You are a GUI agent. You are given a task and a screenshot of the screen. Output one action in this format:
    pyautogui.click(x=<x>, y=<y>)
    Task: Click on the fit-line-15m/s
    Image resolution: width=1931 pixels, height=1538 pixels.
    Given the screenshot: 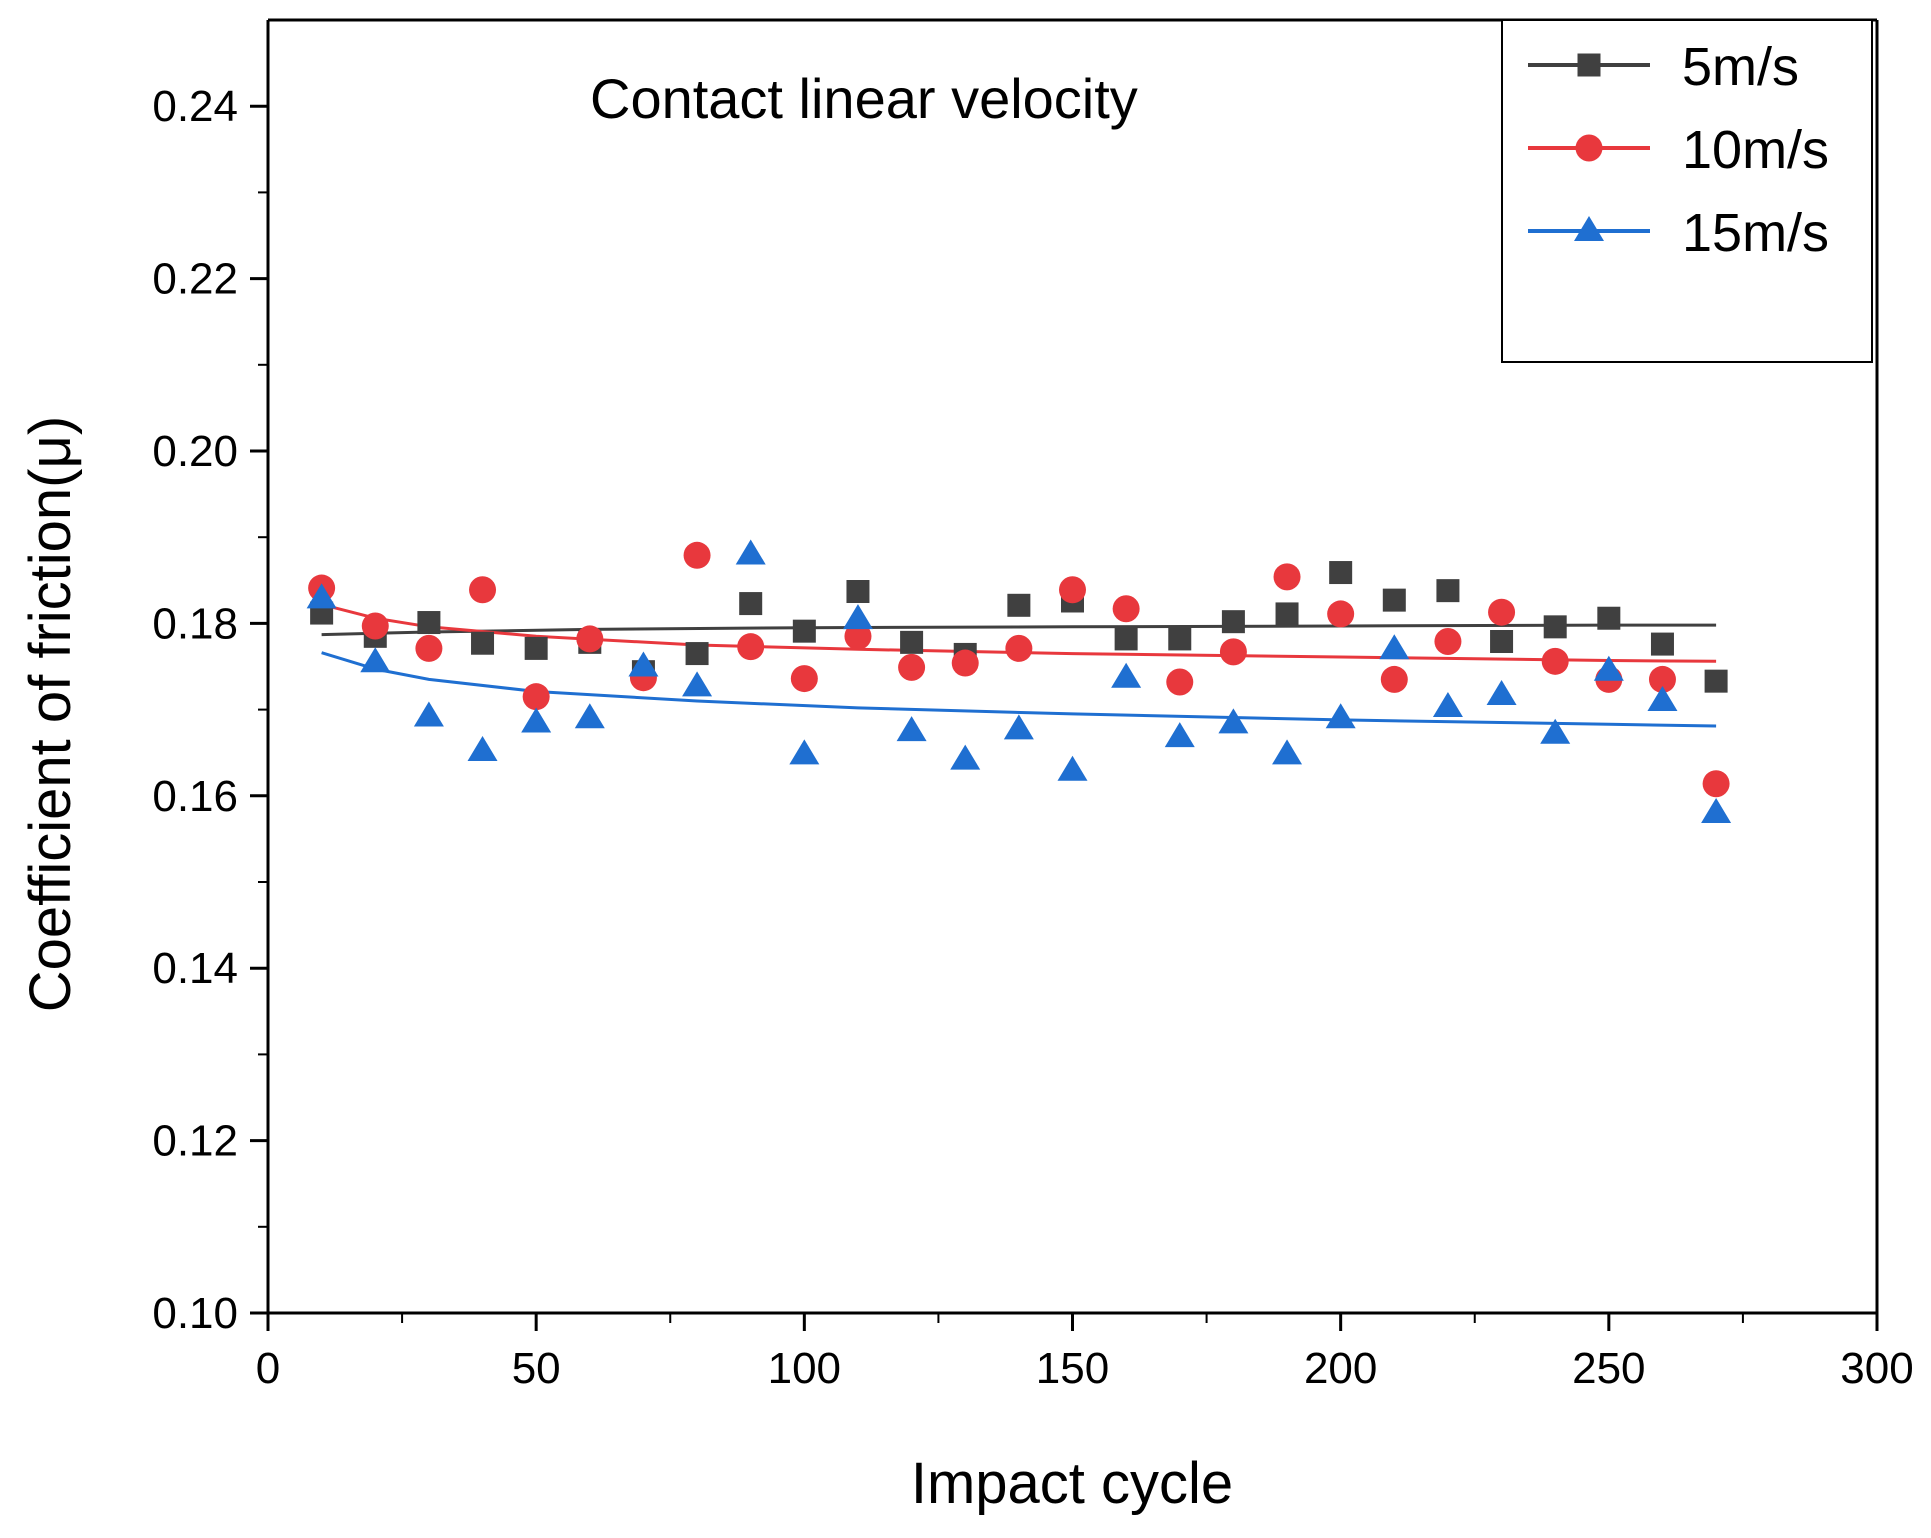 What is the action you would take?
    pyautogui.click(x=1019, y=689)
    